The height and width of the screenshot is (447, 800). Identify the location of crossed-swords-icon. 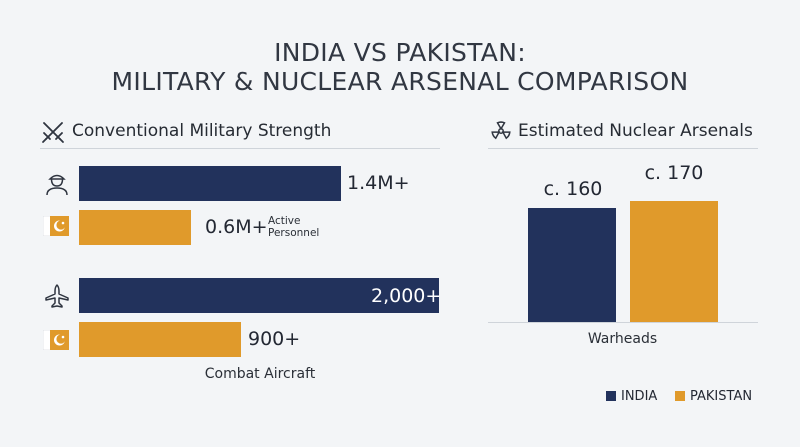
(53, 132).